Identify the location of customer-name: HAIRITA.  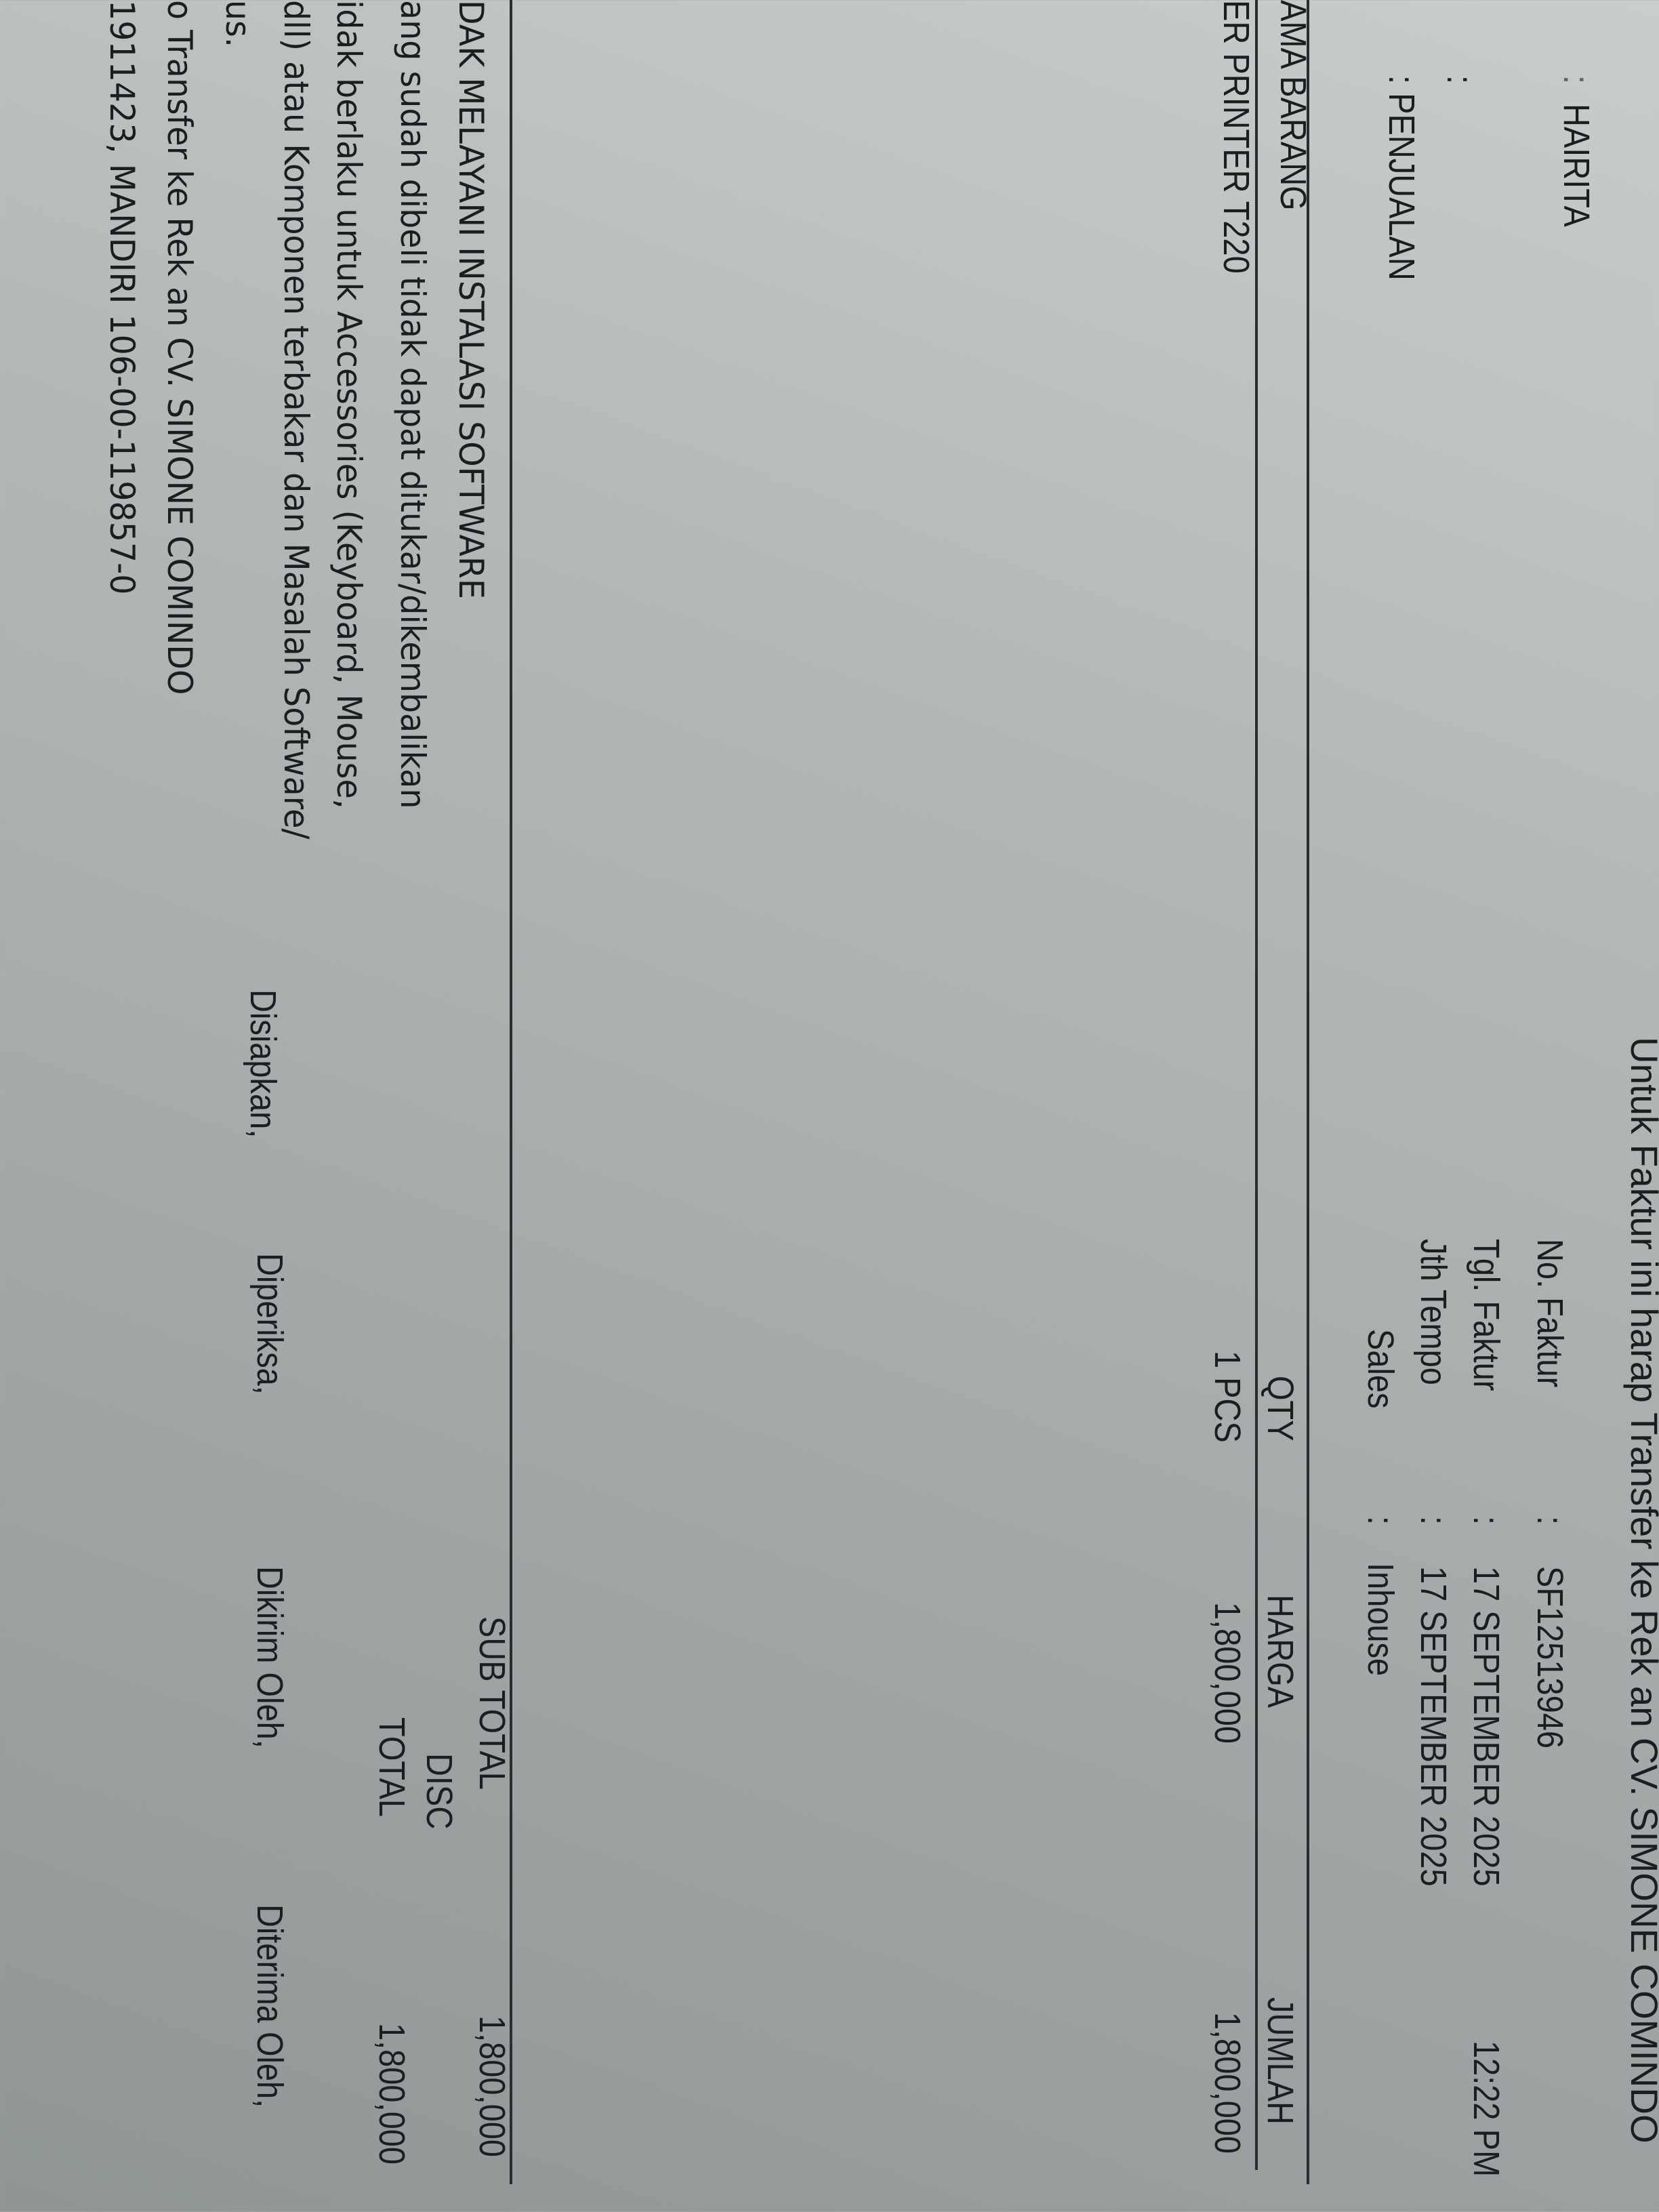
(1576, 165).